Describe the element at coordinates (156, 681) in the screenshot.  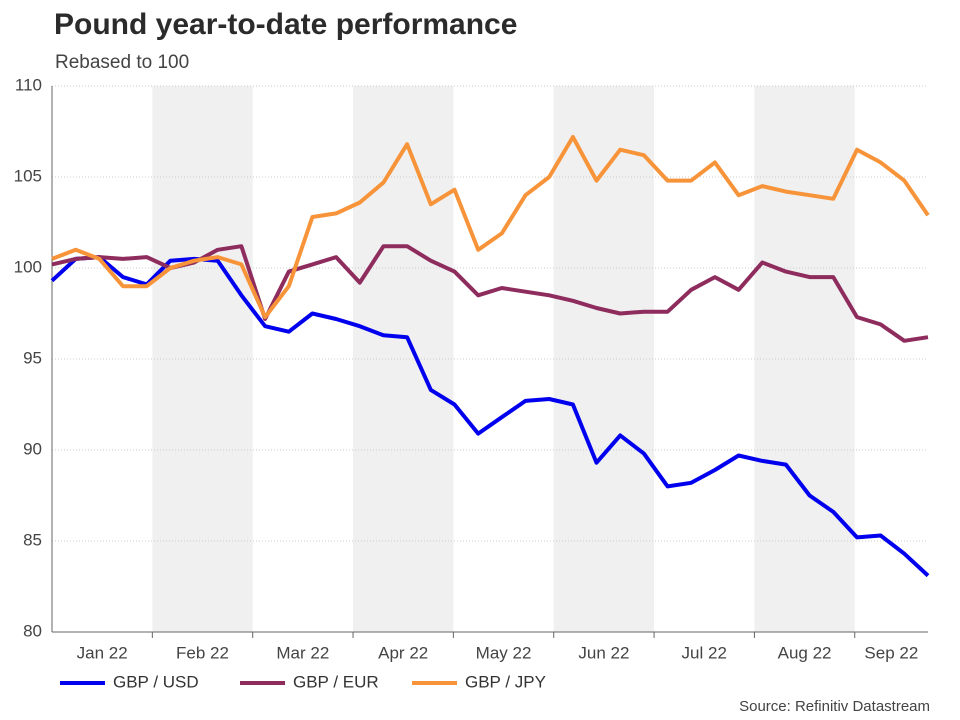
I see `legend-label: GBP / USD` at that location.